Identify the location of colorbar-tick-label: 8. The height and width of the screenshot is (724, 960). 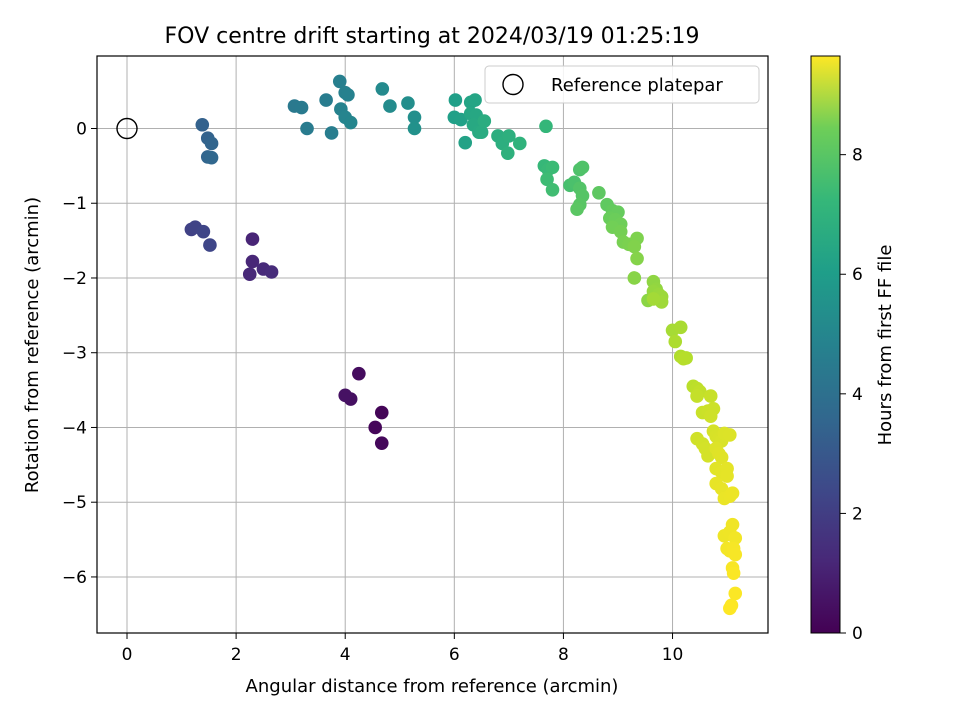
(857, 156).